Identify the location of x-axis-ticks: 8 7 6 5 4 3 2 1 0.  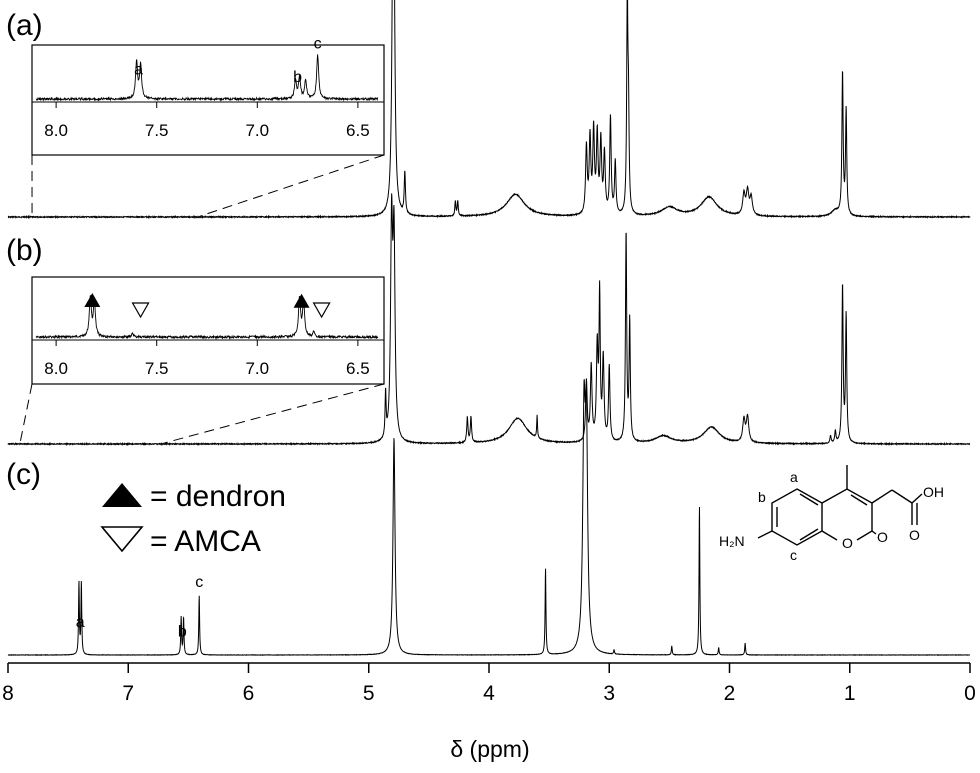
(489, 684).